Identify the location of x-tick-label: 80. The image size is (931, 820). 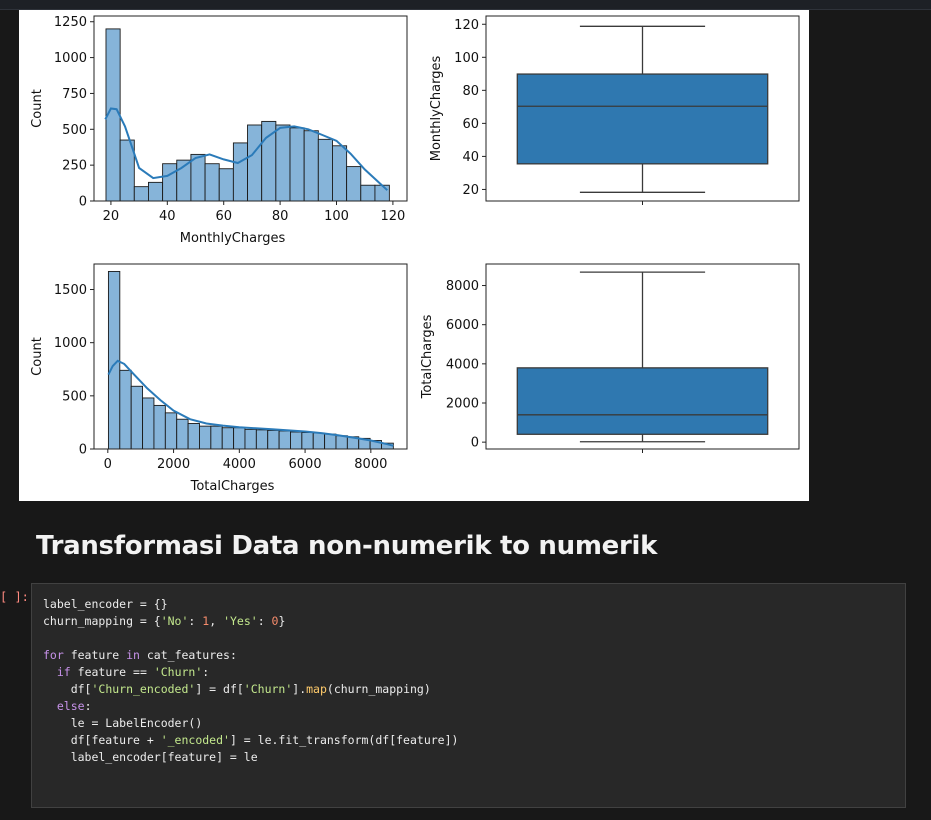
(280, 216).